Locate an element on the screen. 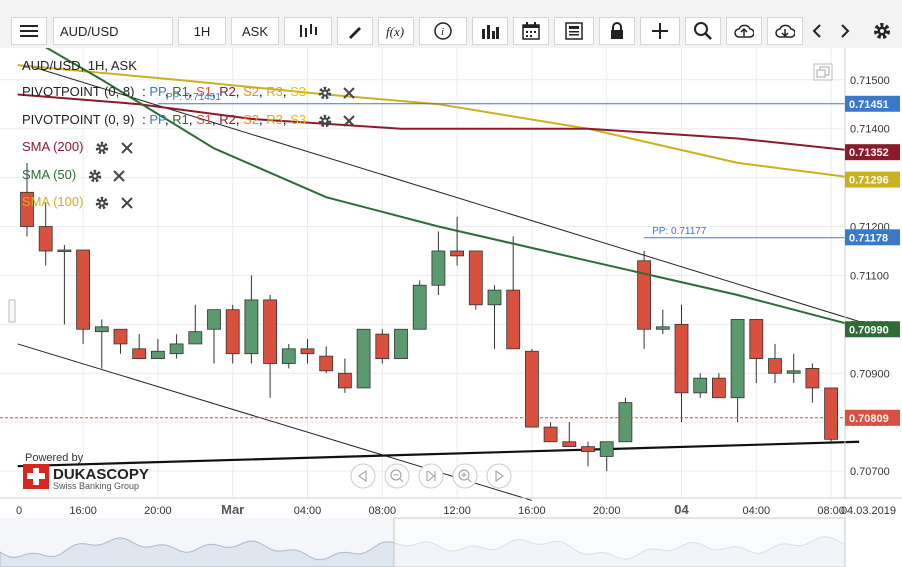 This screenshot has height=567, width=902. draw-button is located at coordinates (355, 31).